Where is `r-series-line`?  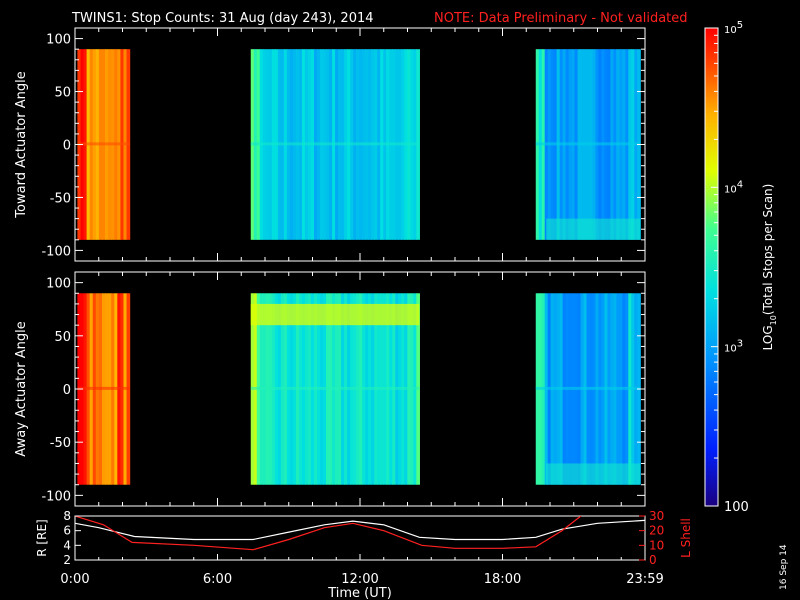 r-series-line is located at coordinates (360, 530).